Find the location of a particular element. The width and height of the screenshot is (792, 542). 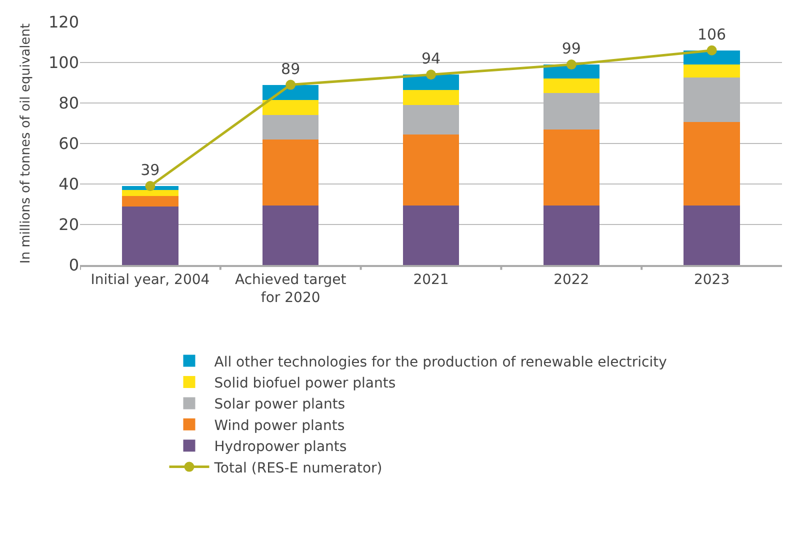

data-label: 94 is located at coordinates (431, 59).